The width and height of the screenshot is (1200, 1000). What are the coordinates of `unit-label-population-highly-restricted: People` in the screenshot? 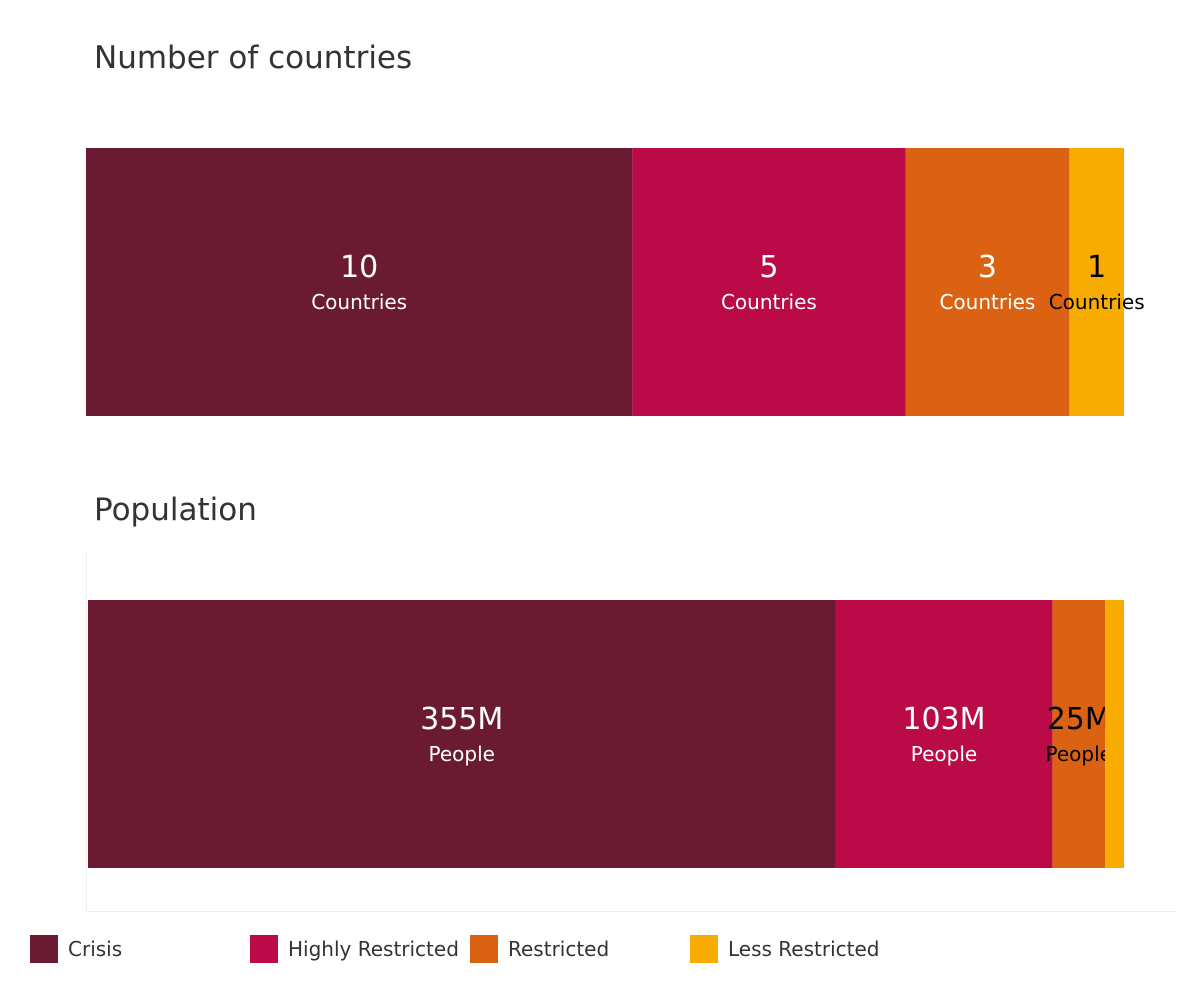 It's located at (944, 754).